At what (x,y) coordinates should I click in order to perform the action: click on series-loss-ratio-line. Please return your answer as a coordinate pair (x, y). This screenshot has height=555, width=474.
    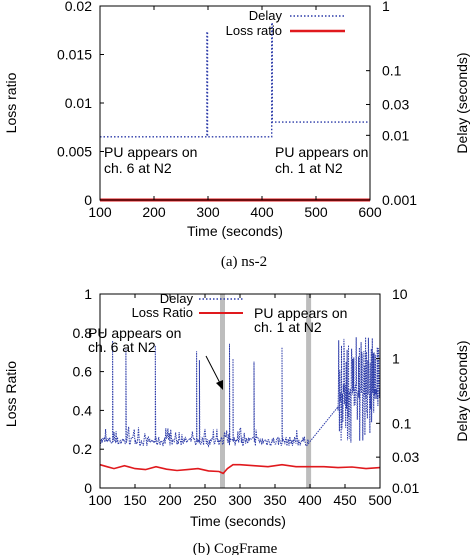
    Looking at the image, I should click on (240, 469).